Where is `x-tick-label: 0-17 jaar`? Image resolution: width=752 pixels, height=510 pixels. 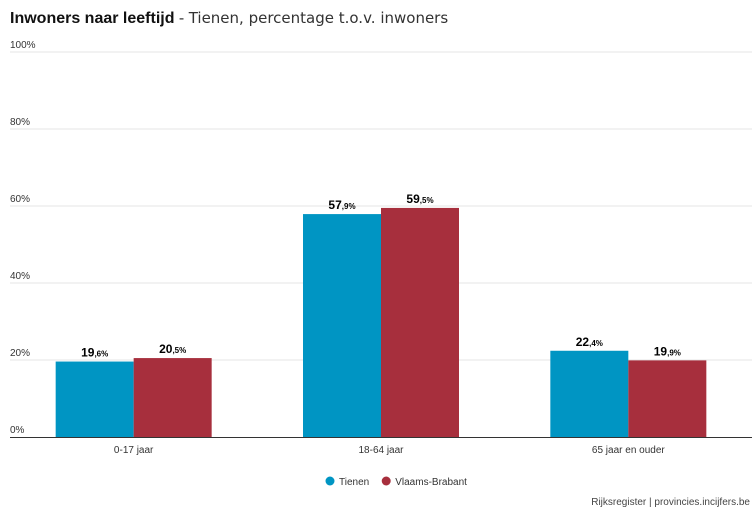
x-tick-label: 0-17 jaar is located at coordinates (134, 450).